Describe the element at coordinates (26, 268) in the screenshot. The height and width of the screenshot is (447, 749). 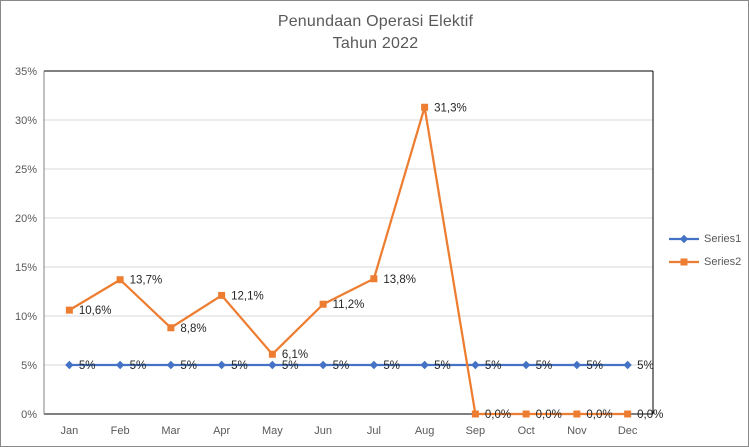
I see `y-axis-tick-label: 15%` at that location.